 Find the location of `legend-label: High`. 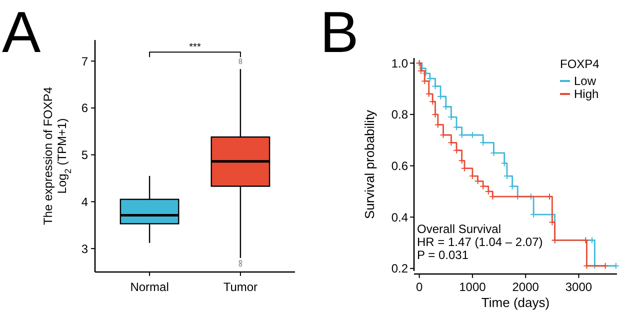

legend-label: High is located at coordinates (586, 94).